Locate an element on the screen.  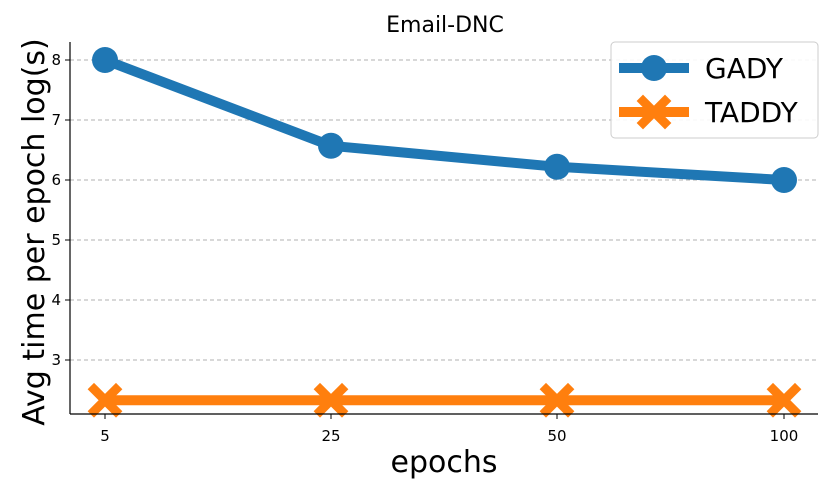
ytick-label-8: 8 is located at coordinates (56, 60).